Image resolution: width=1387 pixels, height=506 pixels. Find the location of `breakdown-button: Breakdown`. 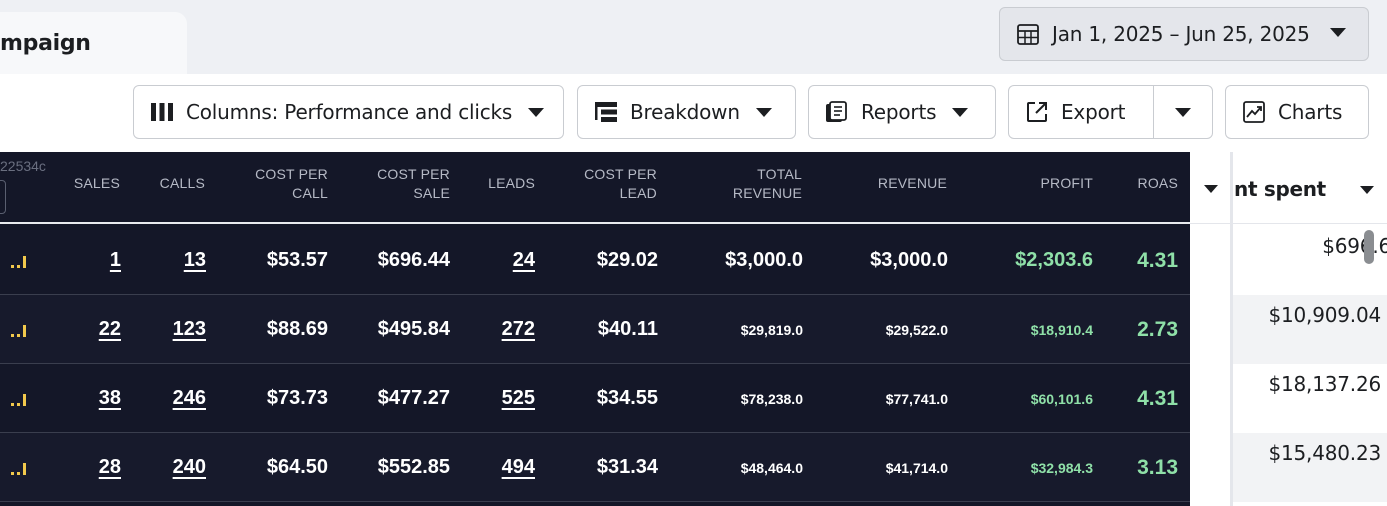

breakdown-button: Breakdown is located at coordinates (686, 112).